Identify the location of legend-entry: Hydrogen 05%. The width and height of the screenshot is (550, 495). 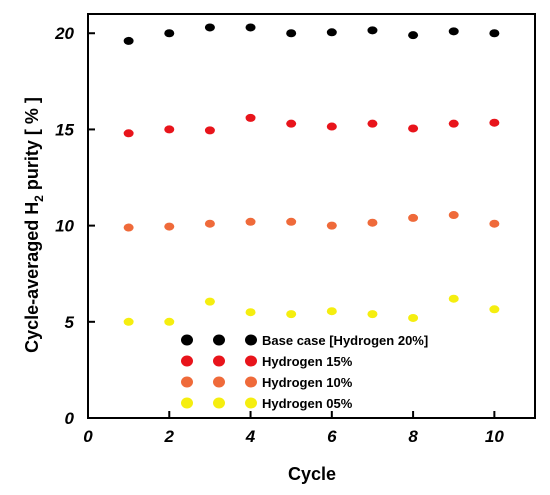
(267, 403).